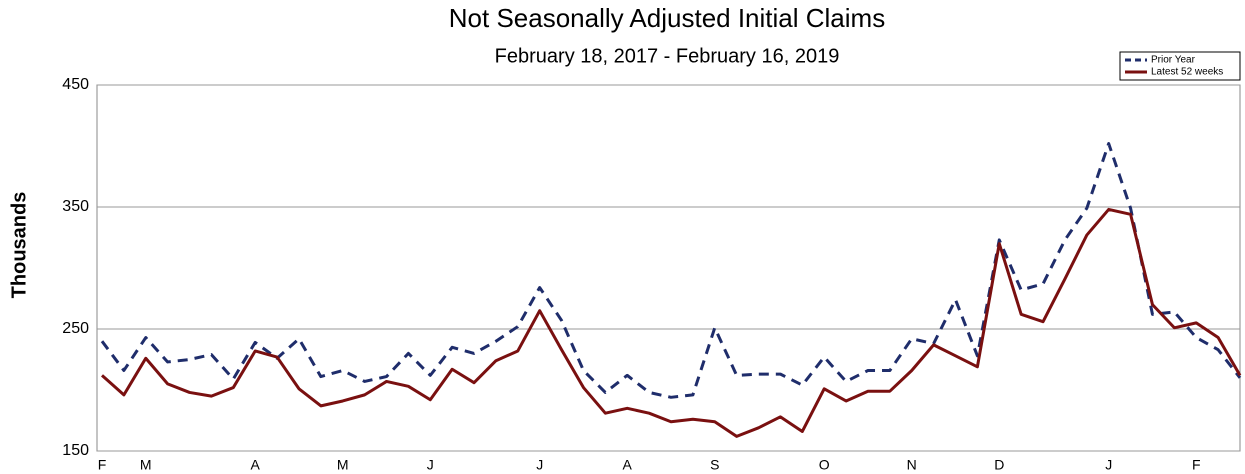  What do you see at coordinates (824, 465) in the screenshot?
I see `x-tick-label: O` at bounding box center [824, 465].